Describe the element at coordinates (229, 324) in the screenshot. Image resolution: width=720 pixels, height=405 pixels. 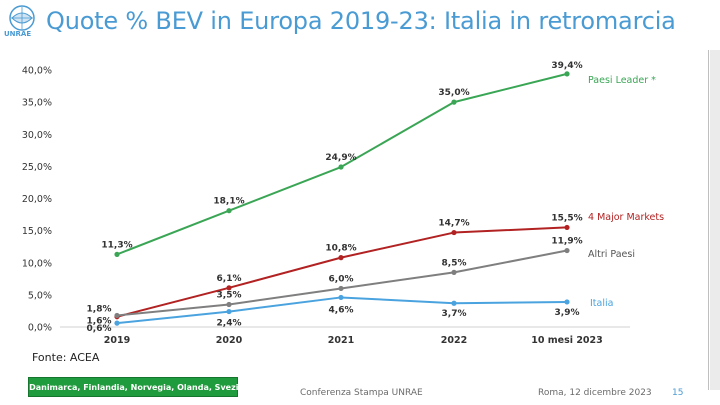
I see `data-label: 2,4%` at that location.